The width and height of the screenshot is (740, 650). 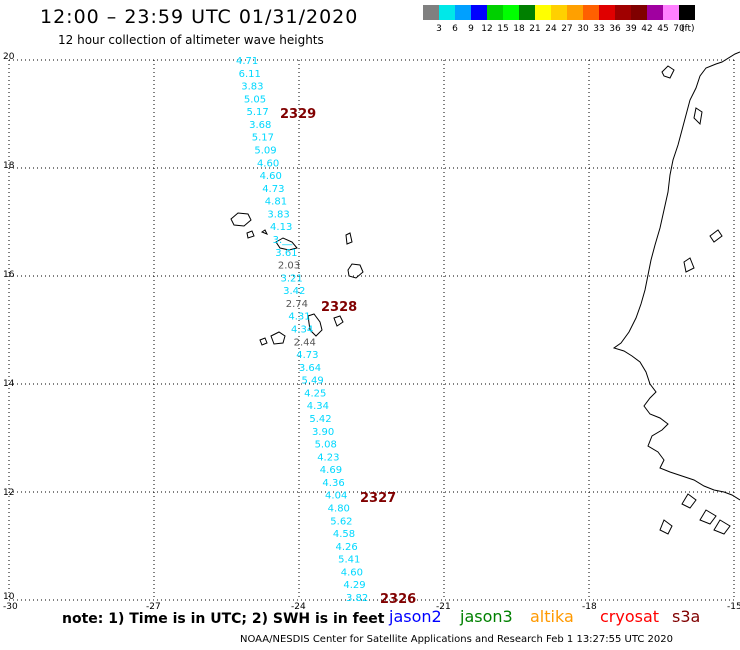 What do you see at coordinates (328, 457) in the screenshot?
I see `swh-value-label: 4.23` at bounding box center [328, 457].